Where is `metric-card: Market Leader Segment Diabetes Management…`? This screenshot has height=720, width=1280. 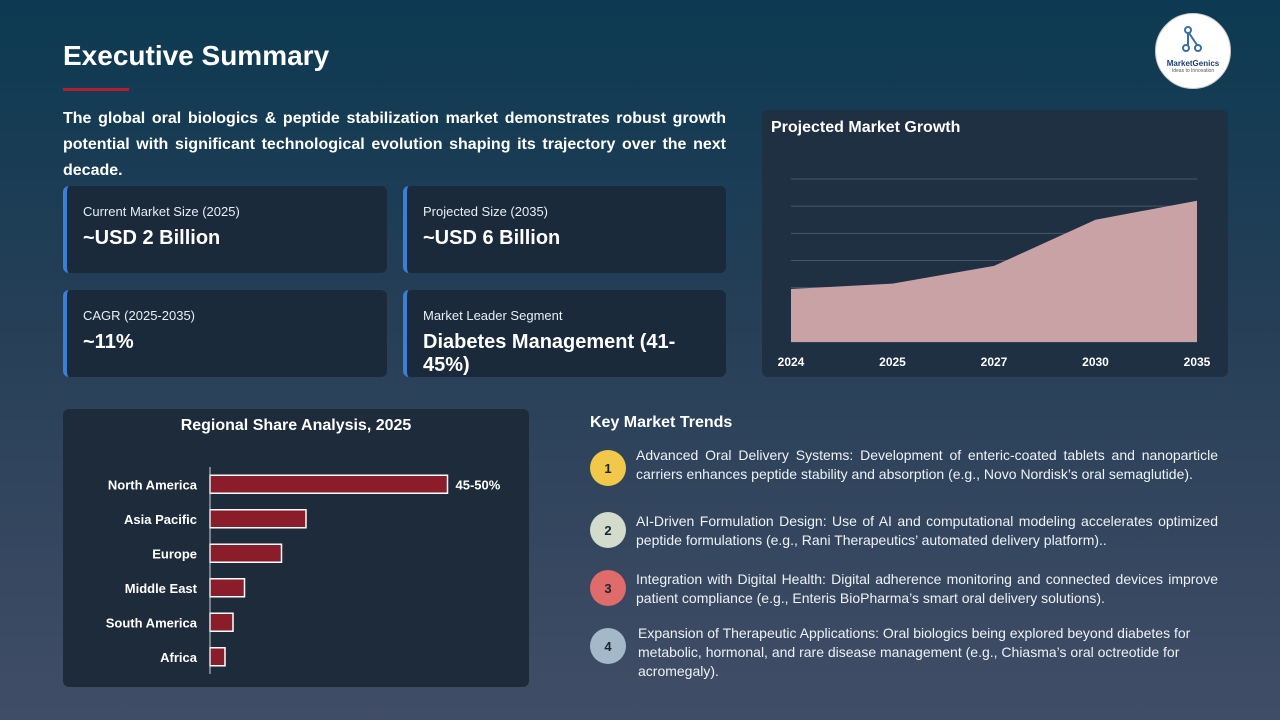 metric-card: Market Leader Segment Diabetes Management… is located at coordinates (564, 333).